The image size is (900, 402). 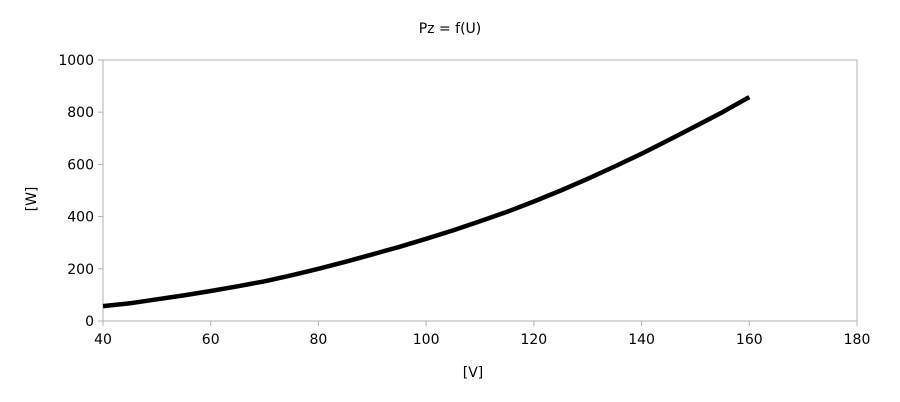 I want to click on y-tick-label: 1000, so click(x=76, y=61).